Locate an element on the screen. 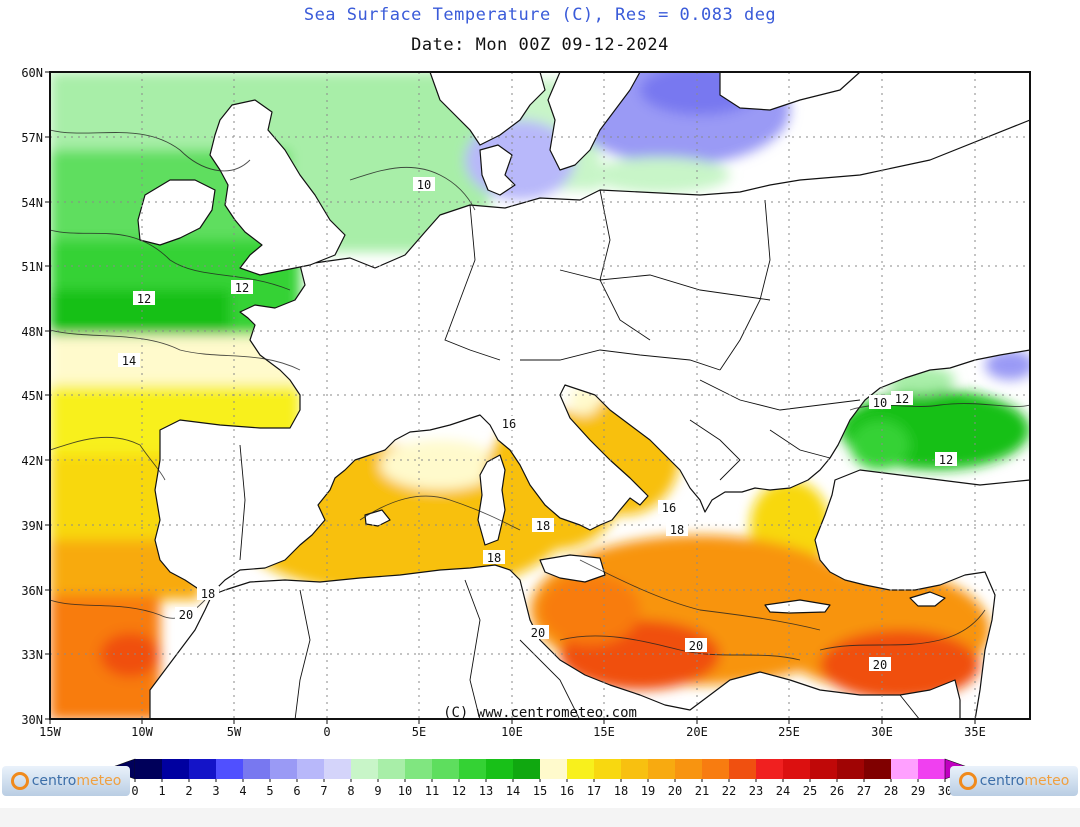 The height and width of the screenshot is (827, 1080). y-axis-label: 39N is located at coordinates (32, 526).